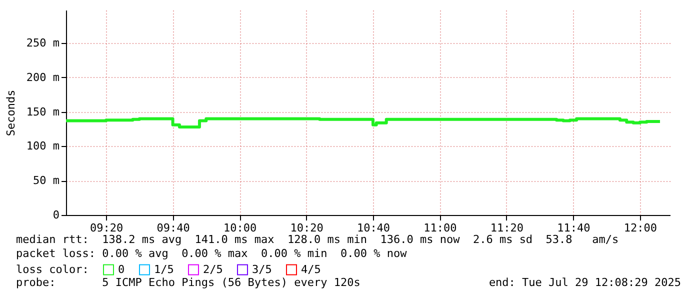 This screenshot has height=297, width=697. Describe the element at coordinates (11, 113) in the screenshot. I see `y-axis-title: Seconds` at that location.